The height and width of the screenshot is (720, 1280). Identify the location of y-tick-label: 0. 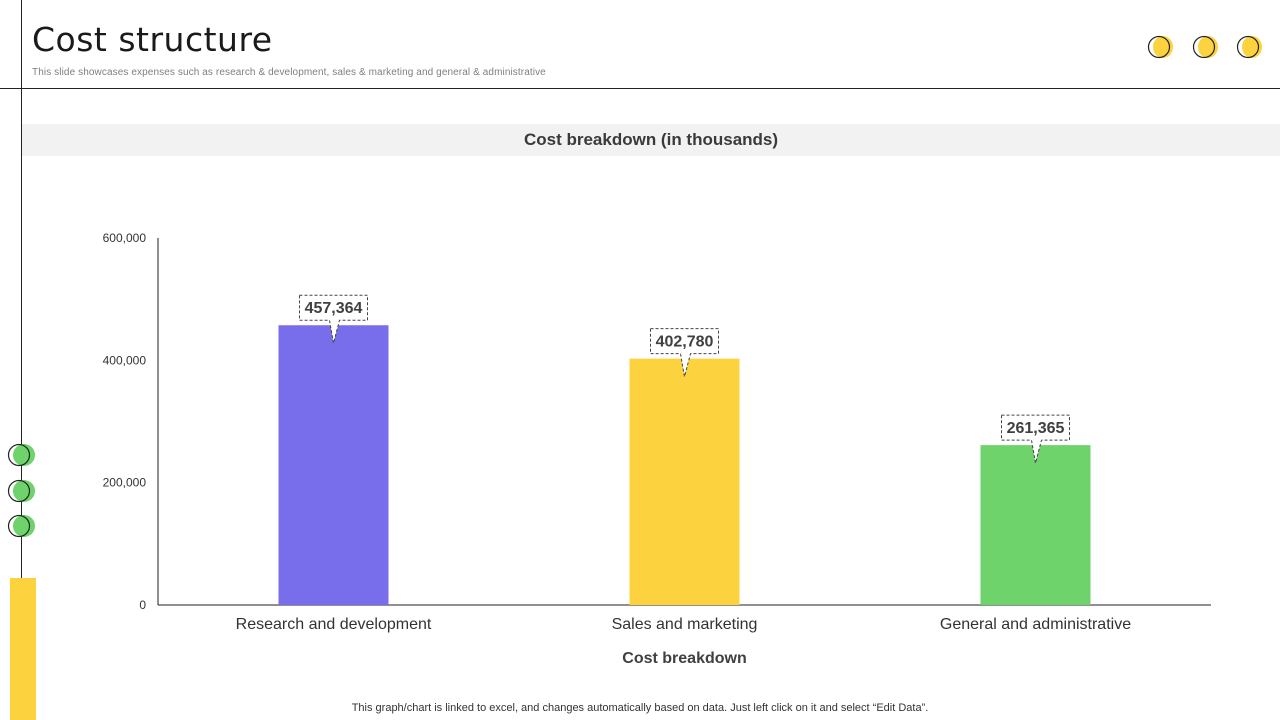
(142, 605).